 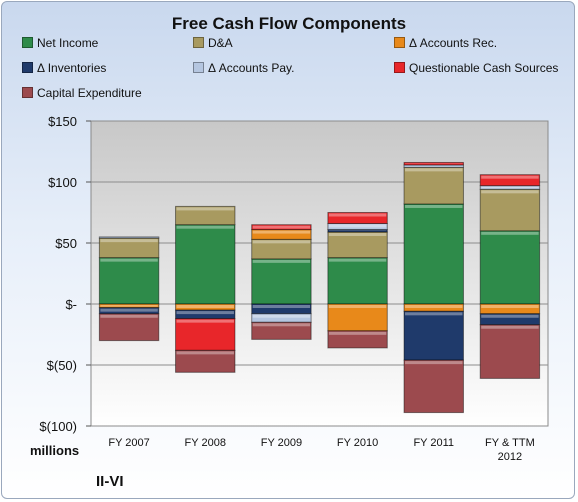 I want to click on legend-label: D&A, so click(x=220, y=43).